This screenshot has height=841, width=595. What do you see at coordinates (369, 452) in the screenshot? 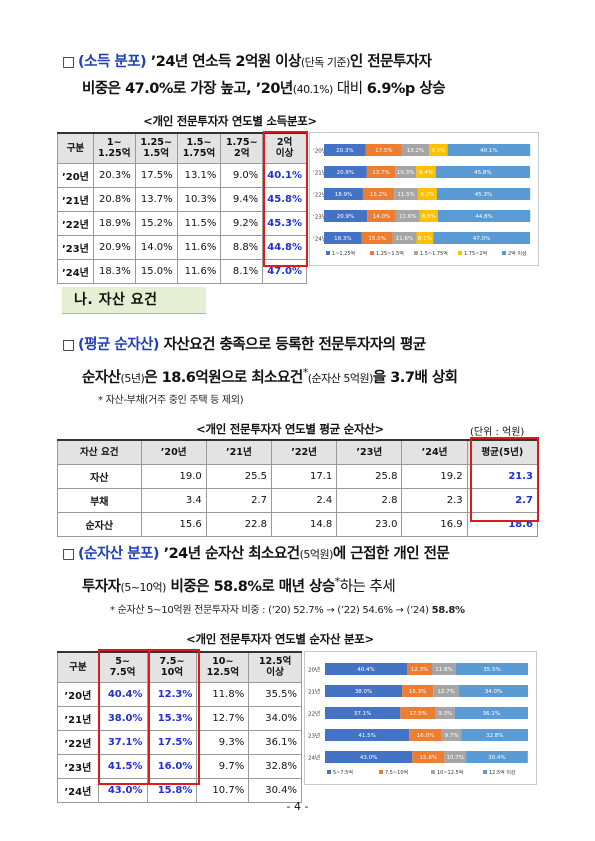
I see `header-cell: ’23년` at bounding box center [369, 452].